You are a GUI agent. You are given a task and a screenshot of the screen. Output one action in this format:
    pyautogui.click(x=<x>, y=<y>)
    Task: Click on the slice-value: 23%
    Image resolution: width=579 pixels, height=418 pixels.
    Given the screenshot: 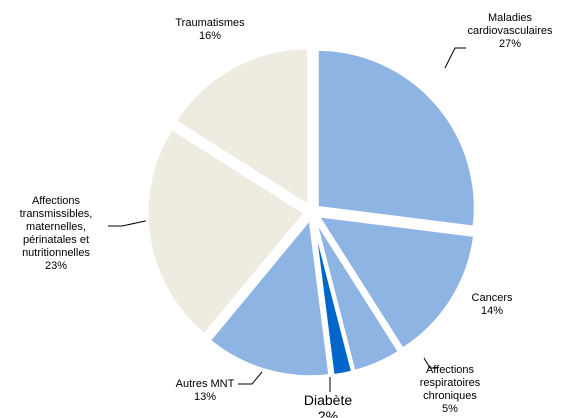 What is the action you would take?
    pyautogui.click(x=56, y=266)
    